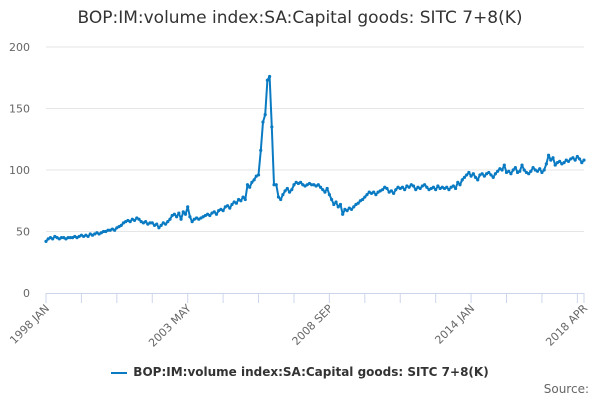 This screenshot has height=400, width=600. What do you see at coordinates (23, 232) in the screenshot?
I see `y-tick-label: 50` at bounding box center [23, 232].